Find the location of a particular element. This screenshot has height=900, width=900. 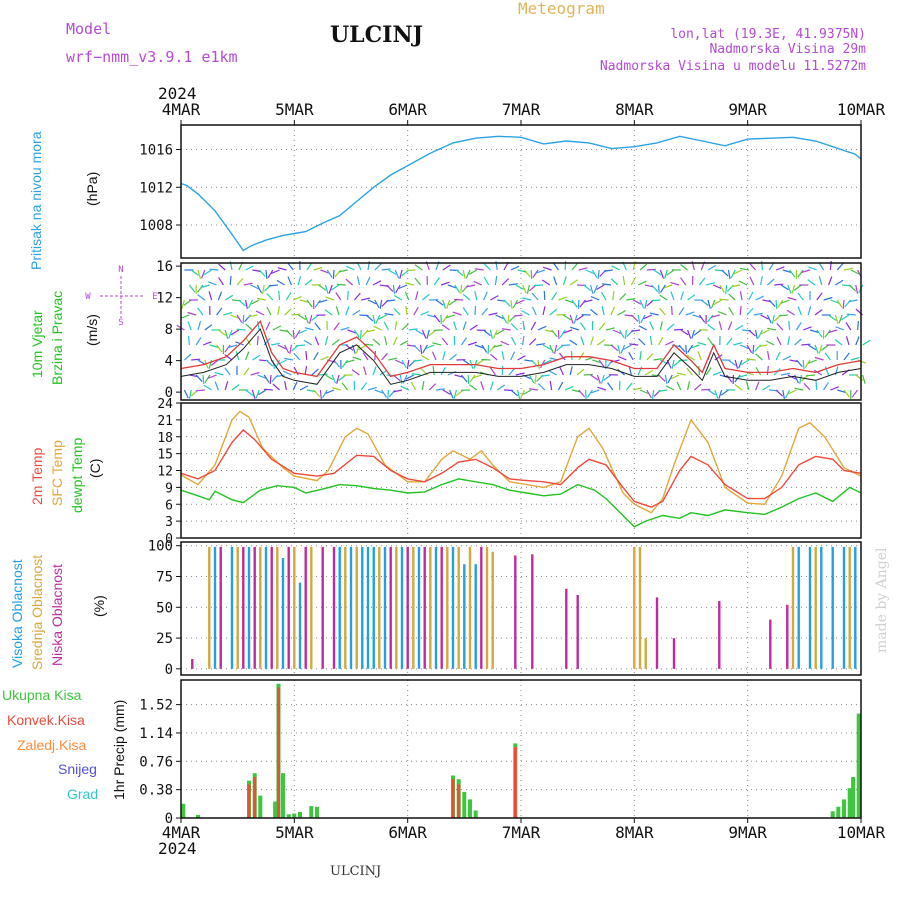

lonlat-label: lon,lat (19.3E, 41.9375N) is located at coordinates (768, 34).